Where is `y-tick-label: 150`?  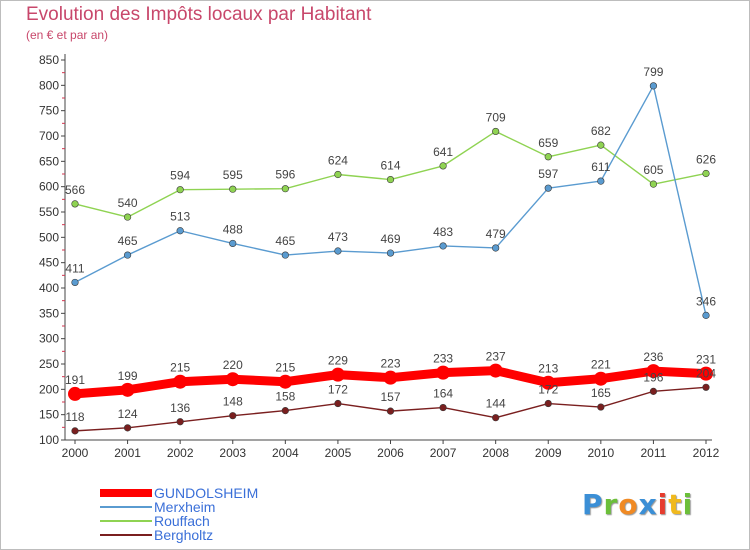
y-tick-label: 150 is located at coordinates (49, 415).